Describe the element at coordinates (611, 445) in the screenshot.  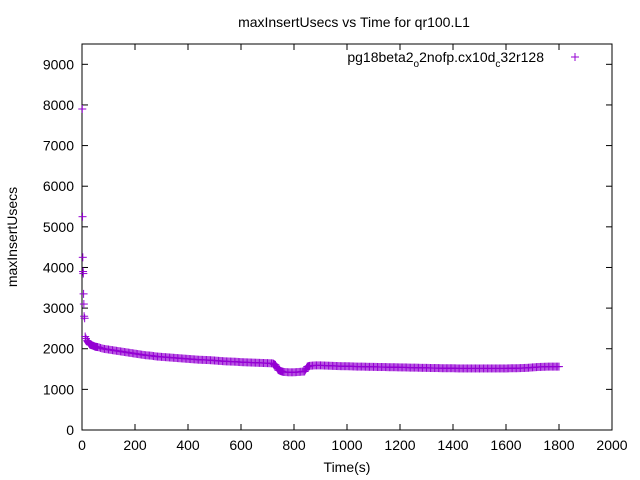
I see `x-tick-label: 2000` at that location.